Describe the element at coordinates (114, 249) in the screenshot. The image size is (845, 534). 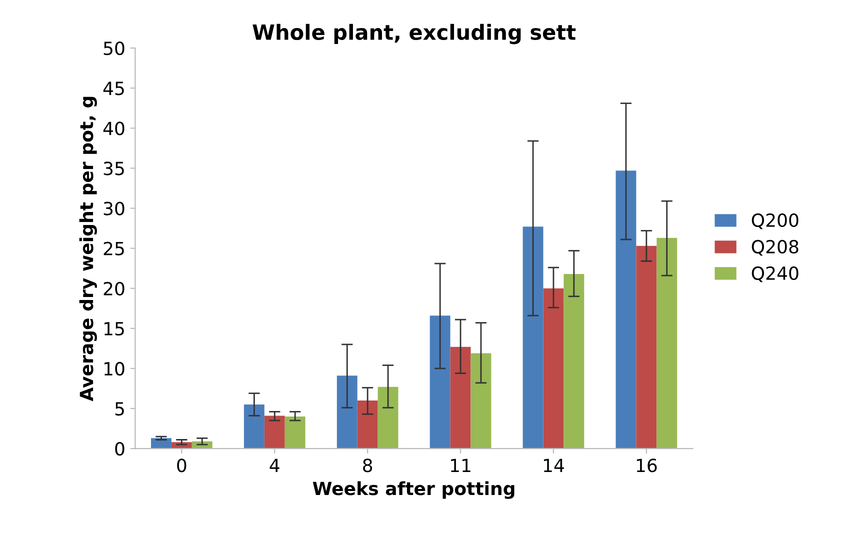
I see `y-tick-label: 25` at that location.